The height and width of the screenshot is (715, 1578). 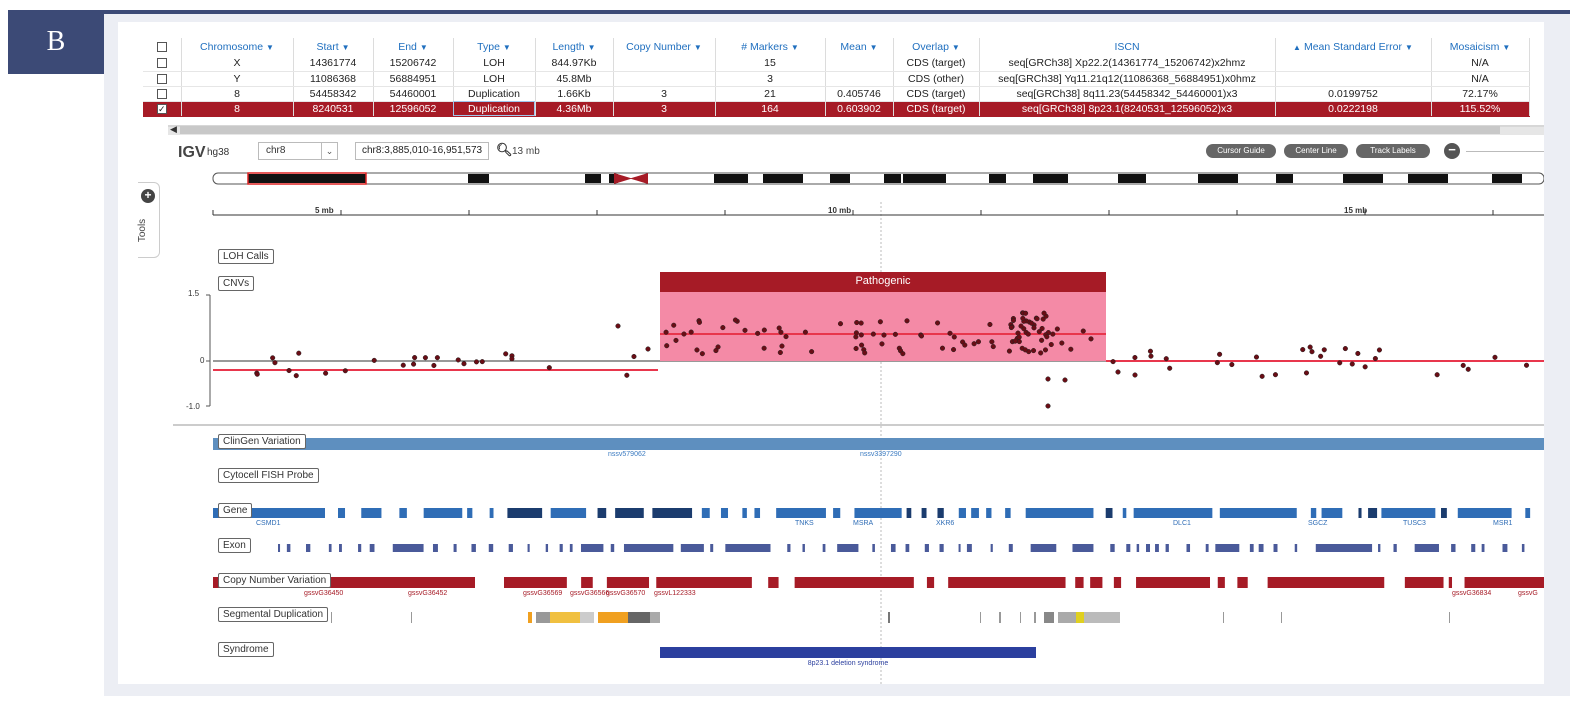 I want to click on chromosome-select: chr8 ⌄, so click(x=298, y=151).